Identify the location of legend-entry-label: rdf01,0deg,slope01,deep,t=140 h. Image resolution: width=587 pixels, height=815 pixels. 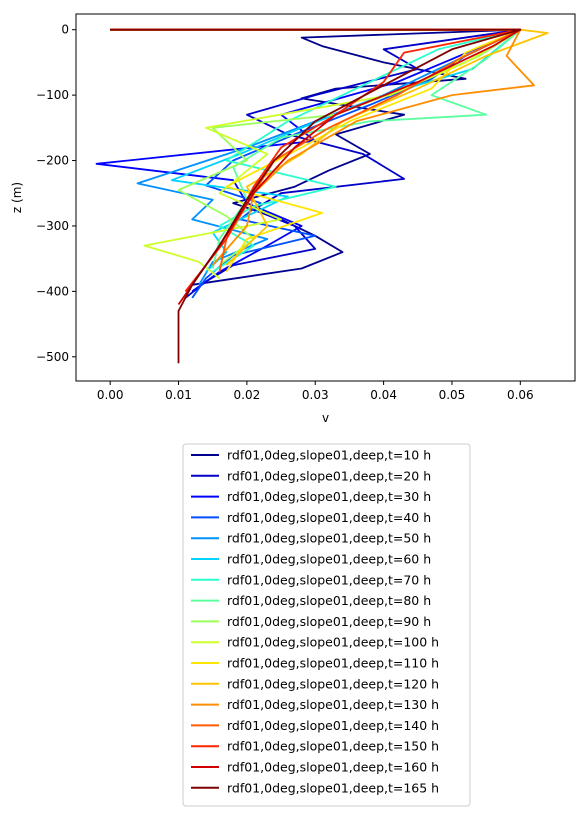
(333, 725).